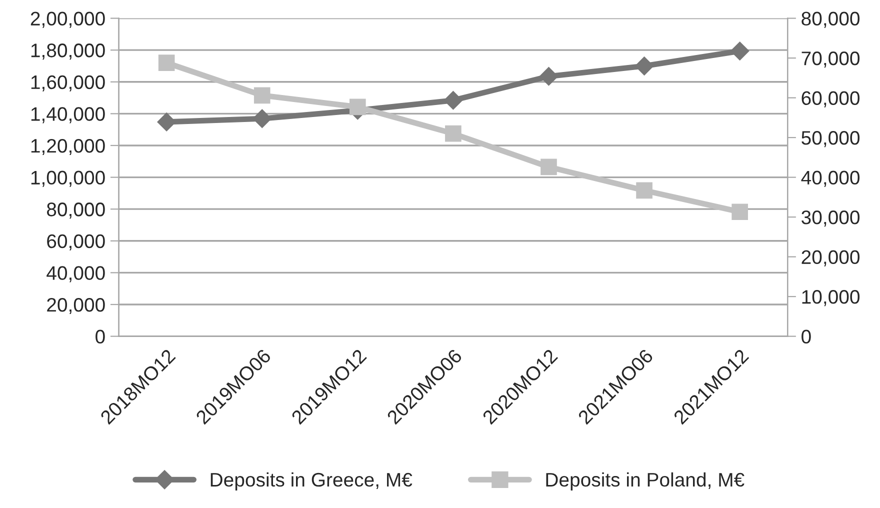 The image size is (880, 508). I want to click on y-tick-label: 2,00,000, so click(67, 20).